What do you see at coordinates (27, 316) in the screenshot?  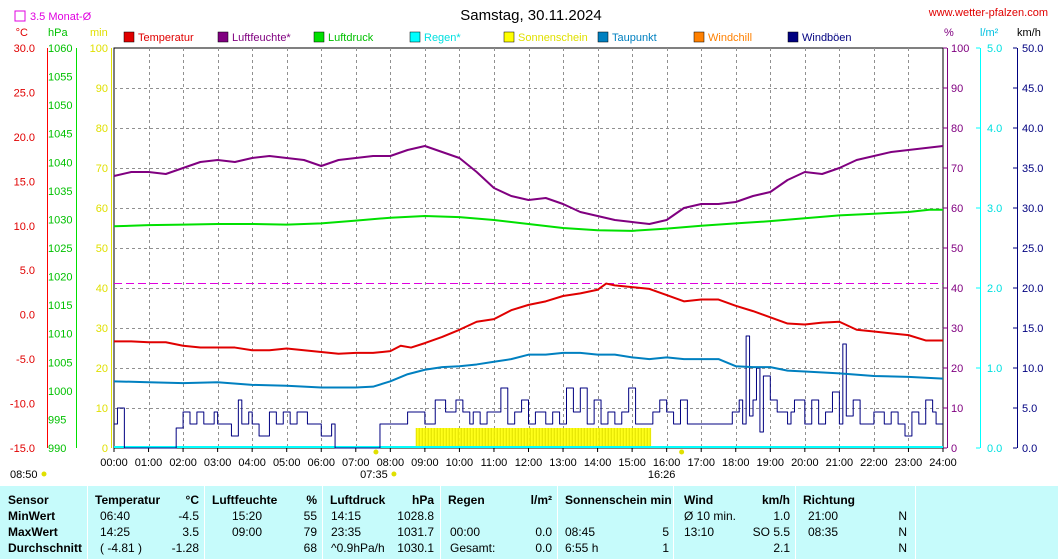 I see `temp-tick: 0.0` at bounding box center [27, 316].